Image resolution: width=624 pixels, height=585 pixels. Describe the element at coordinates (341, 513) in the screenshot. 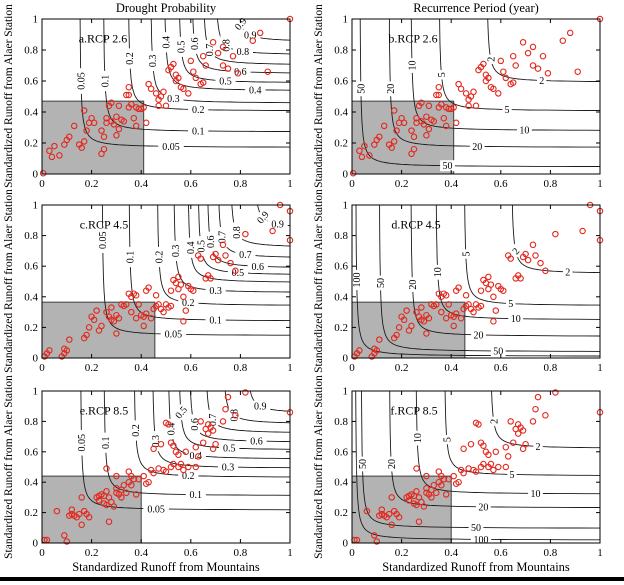

I see `y-tick-label: 0.2` at that location.